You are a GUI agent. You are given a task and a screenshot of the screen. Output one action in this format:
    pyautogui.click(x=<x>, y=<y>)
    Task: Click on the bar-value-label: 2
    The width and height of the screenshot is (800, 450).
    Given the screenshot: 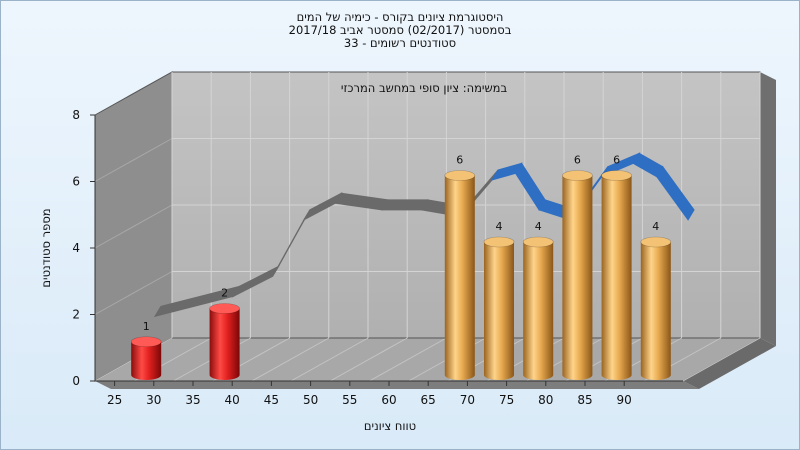 What is the action you would take?
    pyautogui.click(x=224, y=293)
    